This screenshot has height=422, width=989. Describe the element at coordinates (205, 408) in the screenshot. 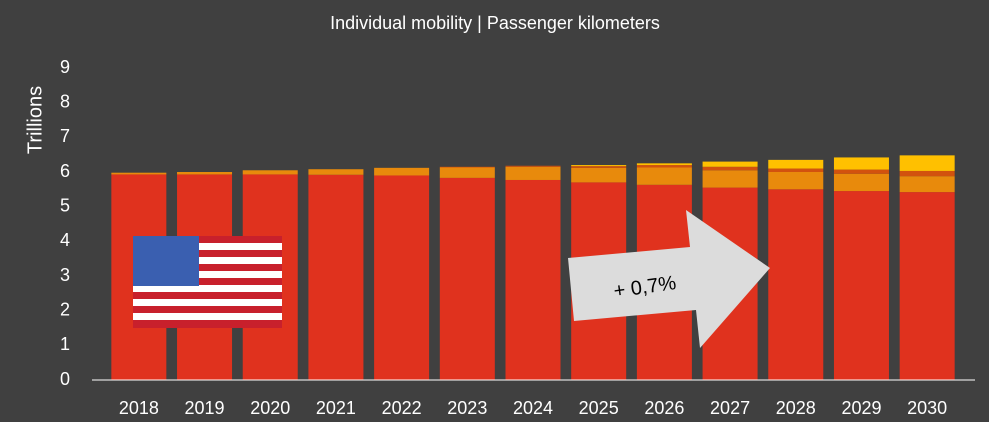

I see `x-tick-label: 2019` at that location.